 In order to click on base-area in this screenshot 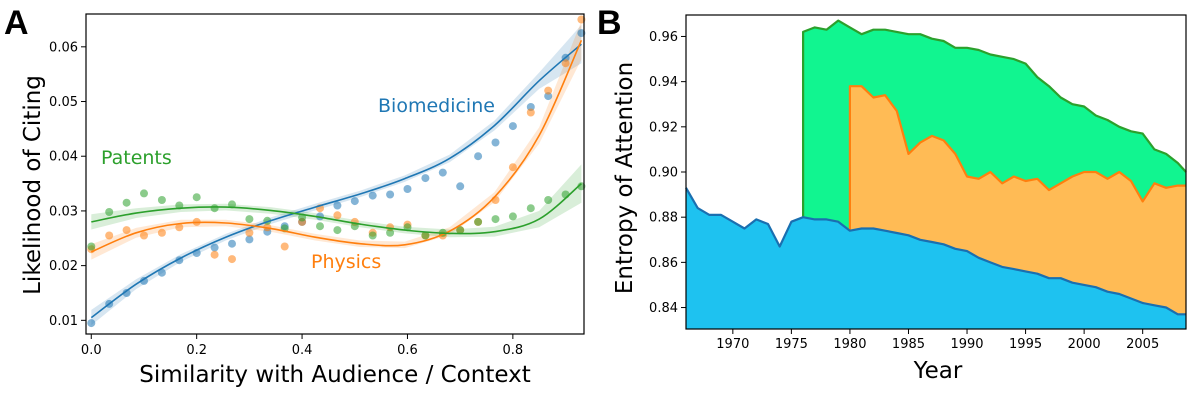, I will do `click(936, 258)`.